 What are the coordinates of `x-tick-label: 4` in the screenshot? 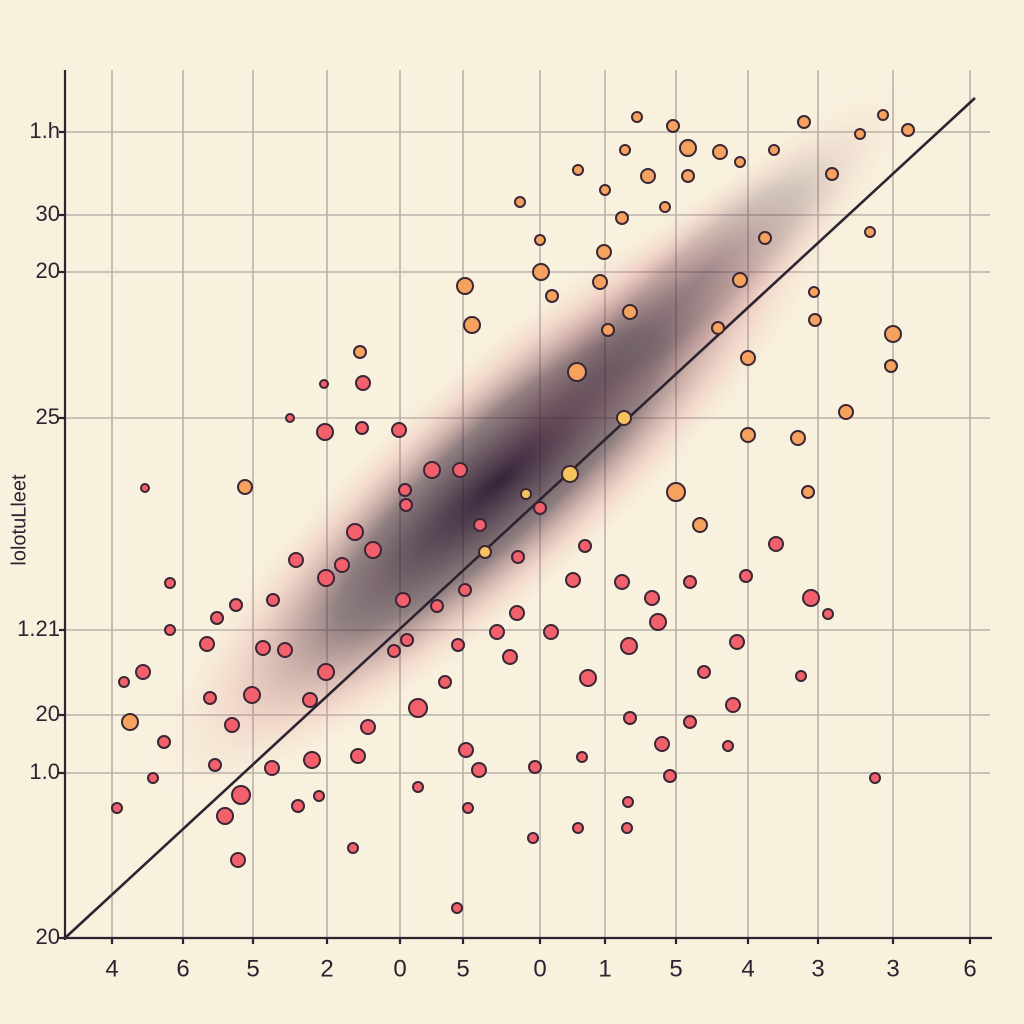 It's located at (747, 968).